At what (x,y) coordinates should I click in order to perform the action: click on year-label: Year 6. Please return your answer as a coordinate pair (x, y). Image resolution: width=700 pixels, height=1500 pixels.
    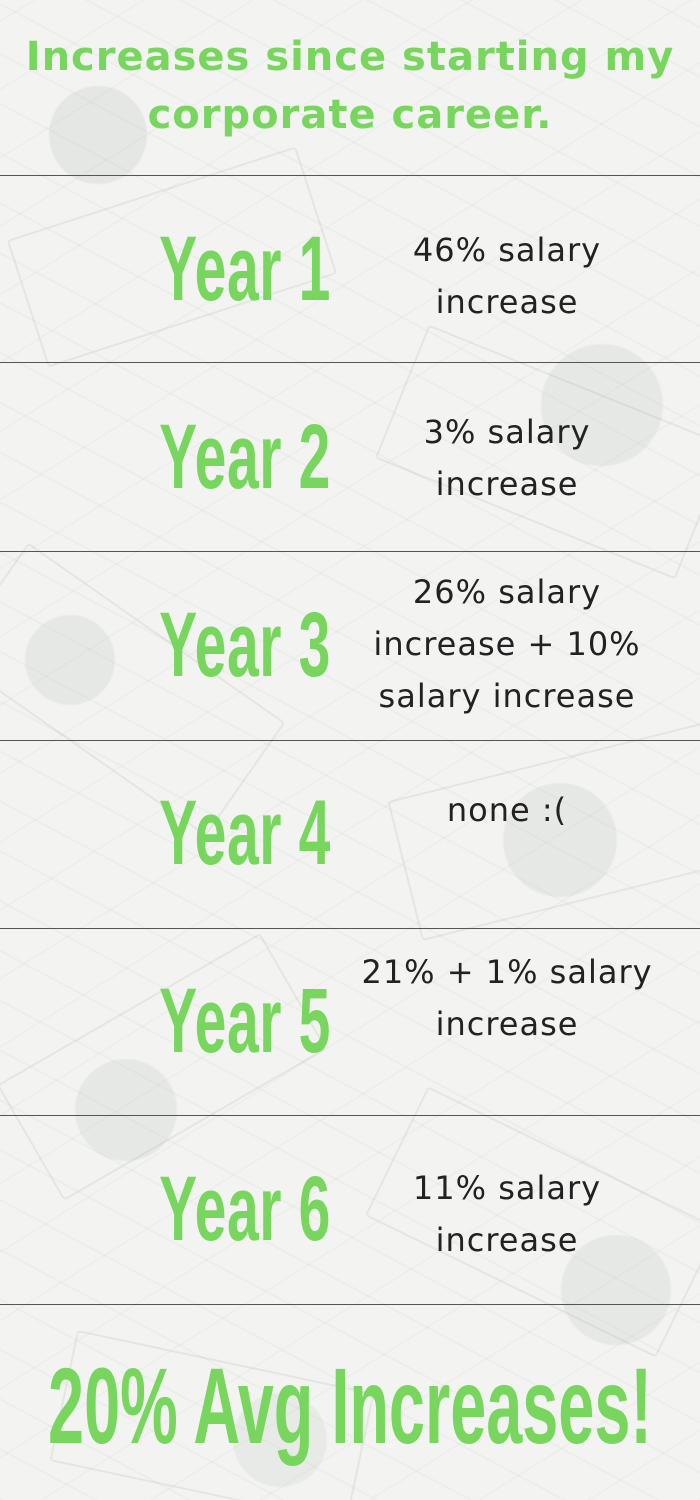
    Looking at the image, I should click on (245, 1208).